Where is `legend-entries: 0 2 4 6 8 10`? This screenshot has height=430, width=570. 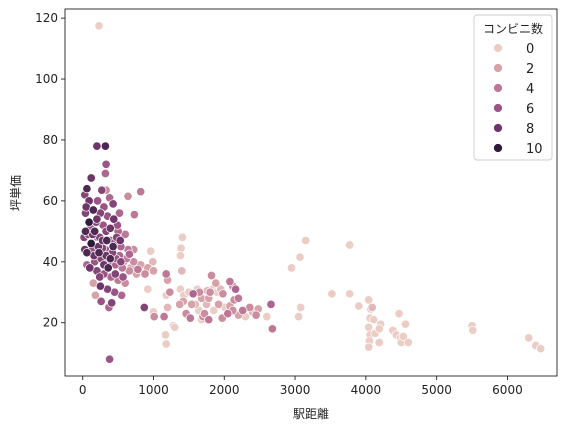
legend-entries: 0 2 4 6 8 10 is located at coordinates (518, 99).